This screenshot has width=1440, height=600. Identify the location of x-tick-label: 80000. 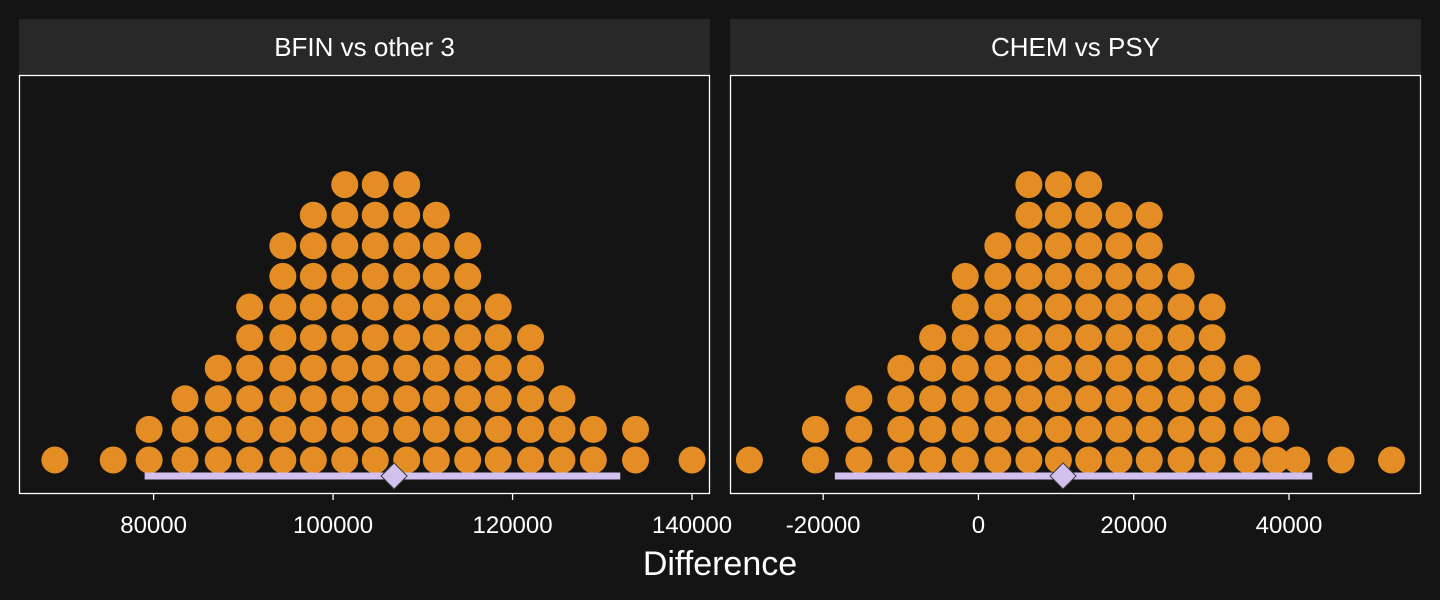
(153, 525).